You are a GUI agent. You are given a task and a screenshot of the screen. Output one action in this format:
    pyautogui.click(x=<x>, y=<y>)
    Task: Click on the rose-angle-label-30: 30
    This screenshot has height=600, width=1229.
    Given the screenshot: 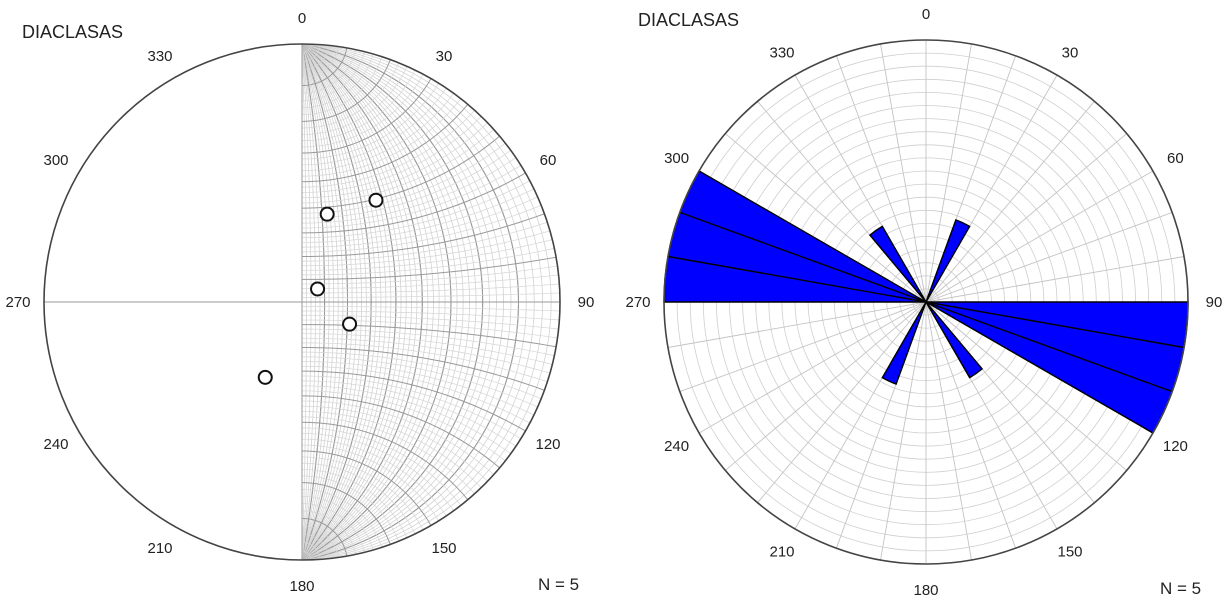 What is the action you would take?
    pyautogui.click(x=1070, y=53)
    